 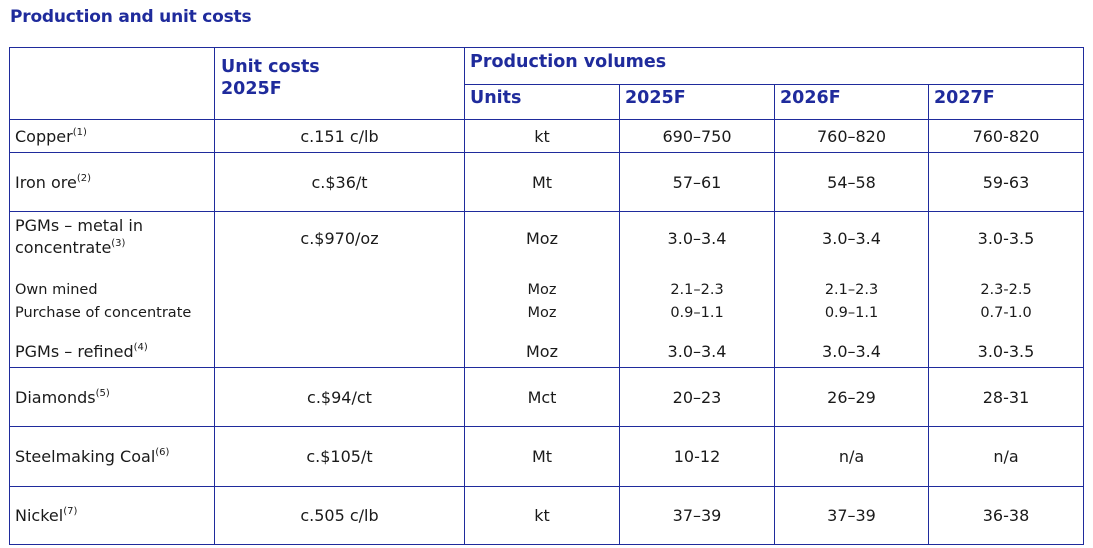 What do you see at coordinates (697, 313) in the screenshot?
I see `purchase-2025: 0.9–1.1` at bounding box center [697, 313].